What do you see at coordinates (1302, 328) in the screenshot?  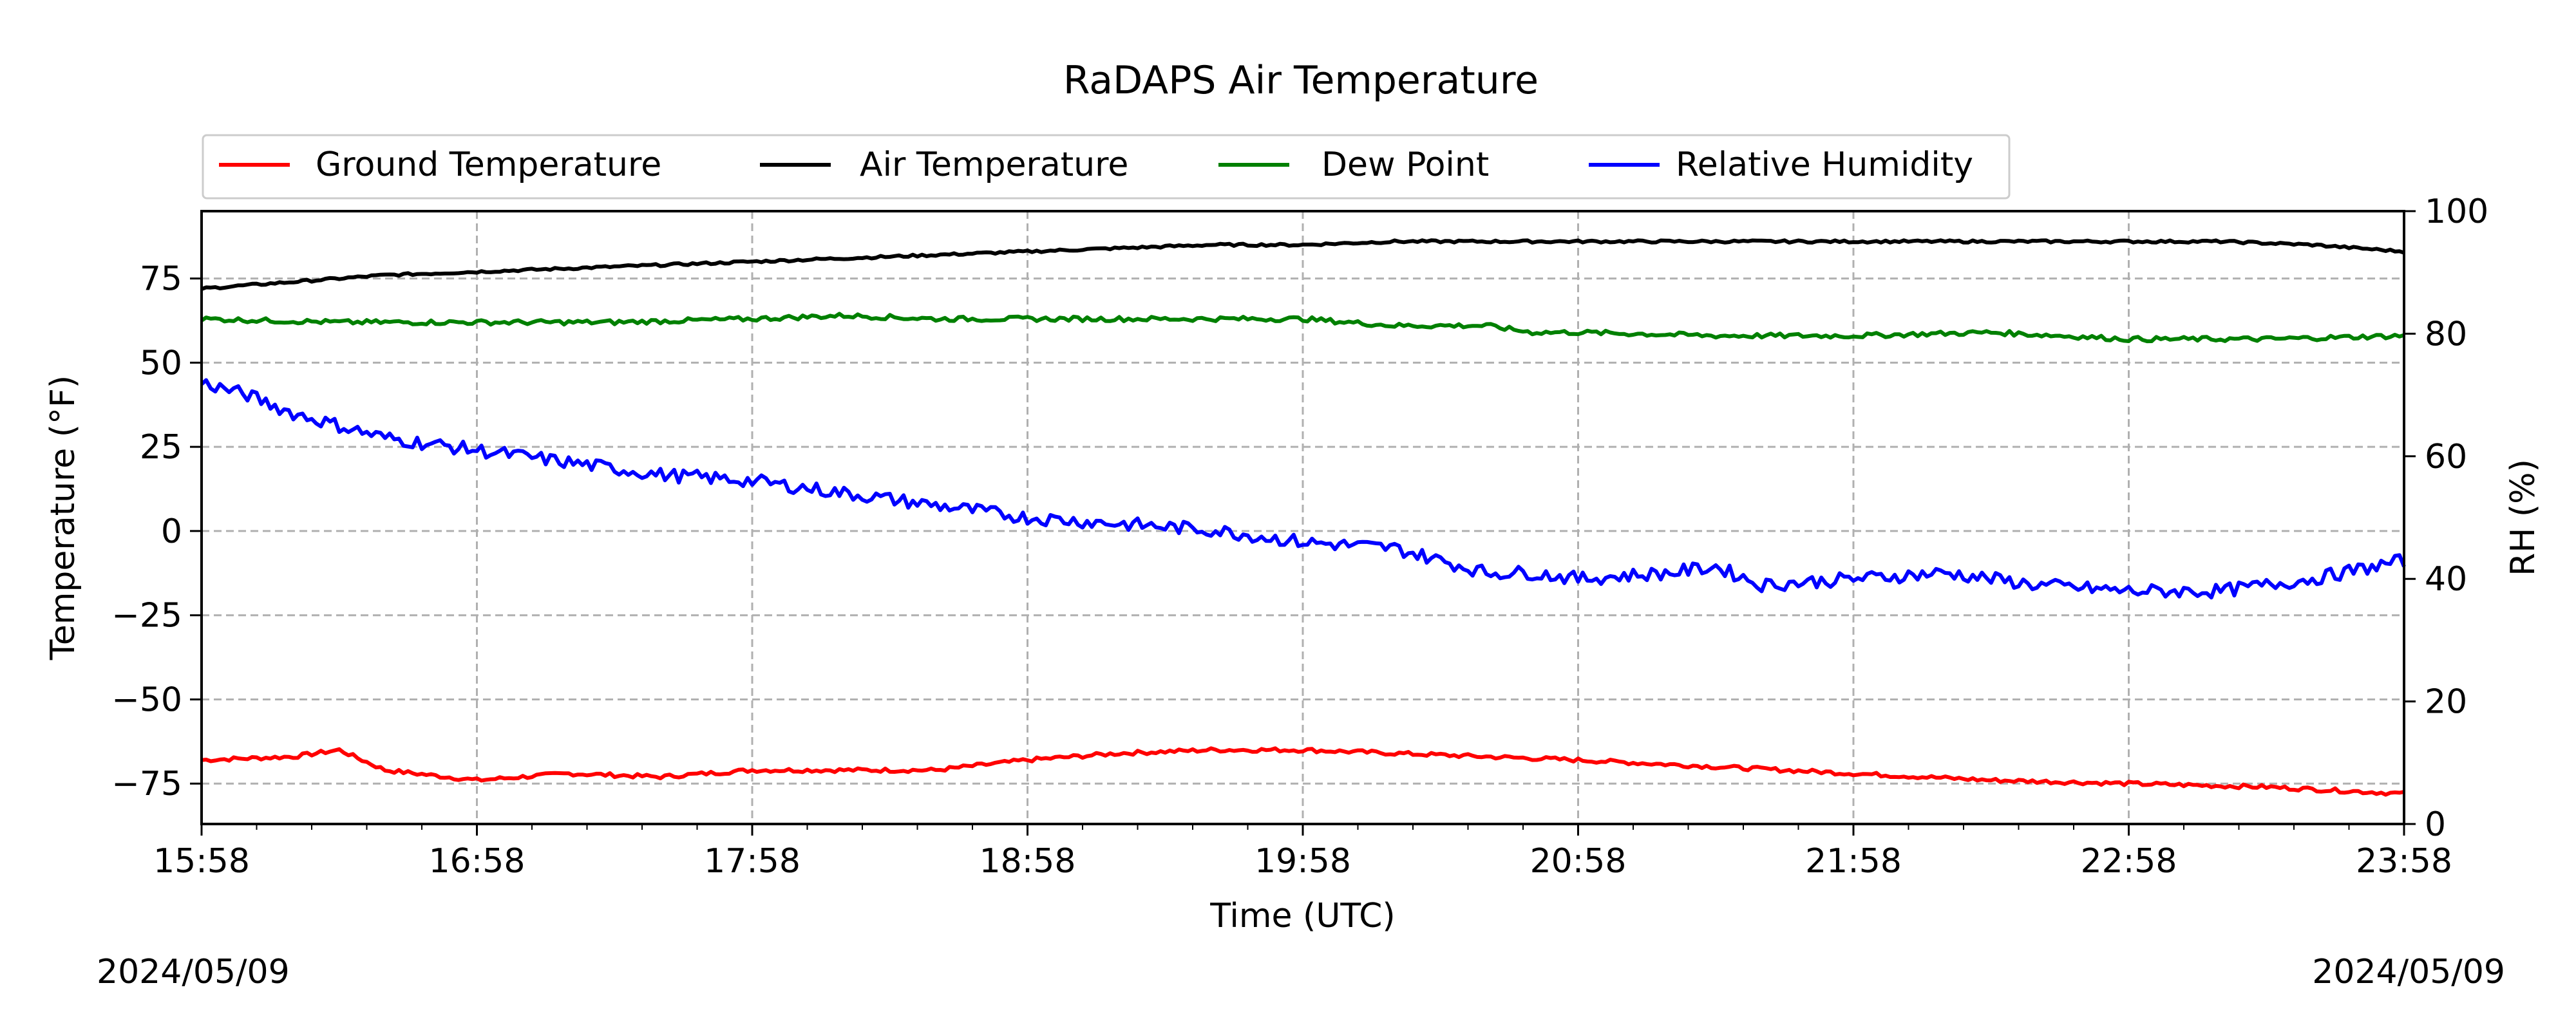 I see `series-line-dew-point` at bounding box center [1302, 328].